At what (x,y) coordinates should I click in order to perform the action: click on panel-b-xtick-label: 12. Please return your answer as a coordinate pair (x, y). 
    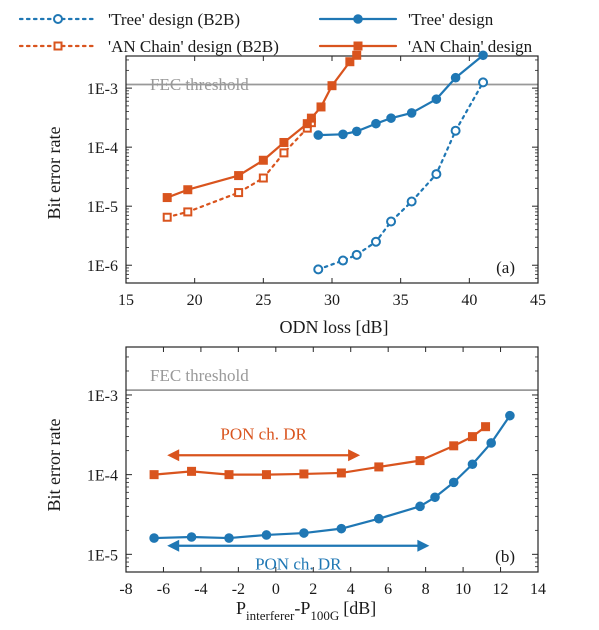
    Looking at the image, I should click on (501, 589).